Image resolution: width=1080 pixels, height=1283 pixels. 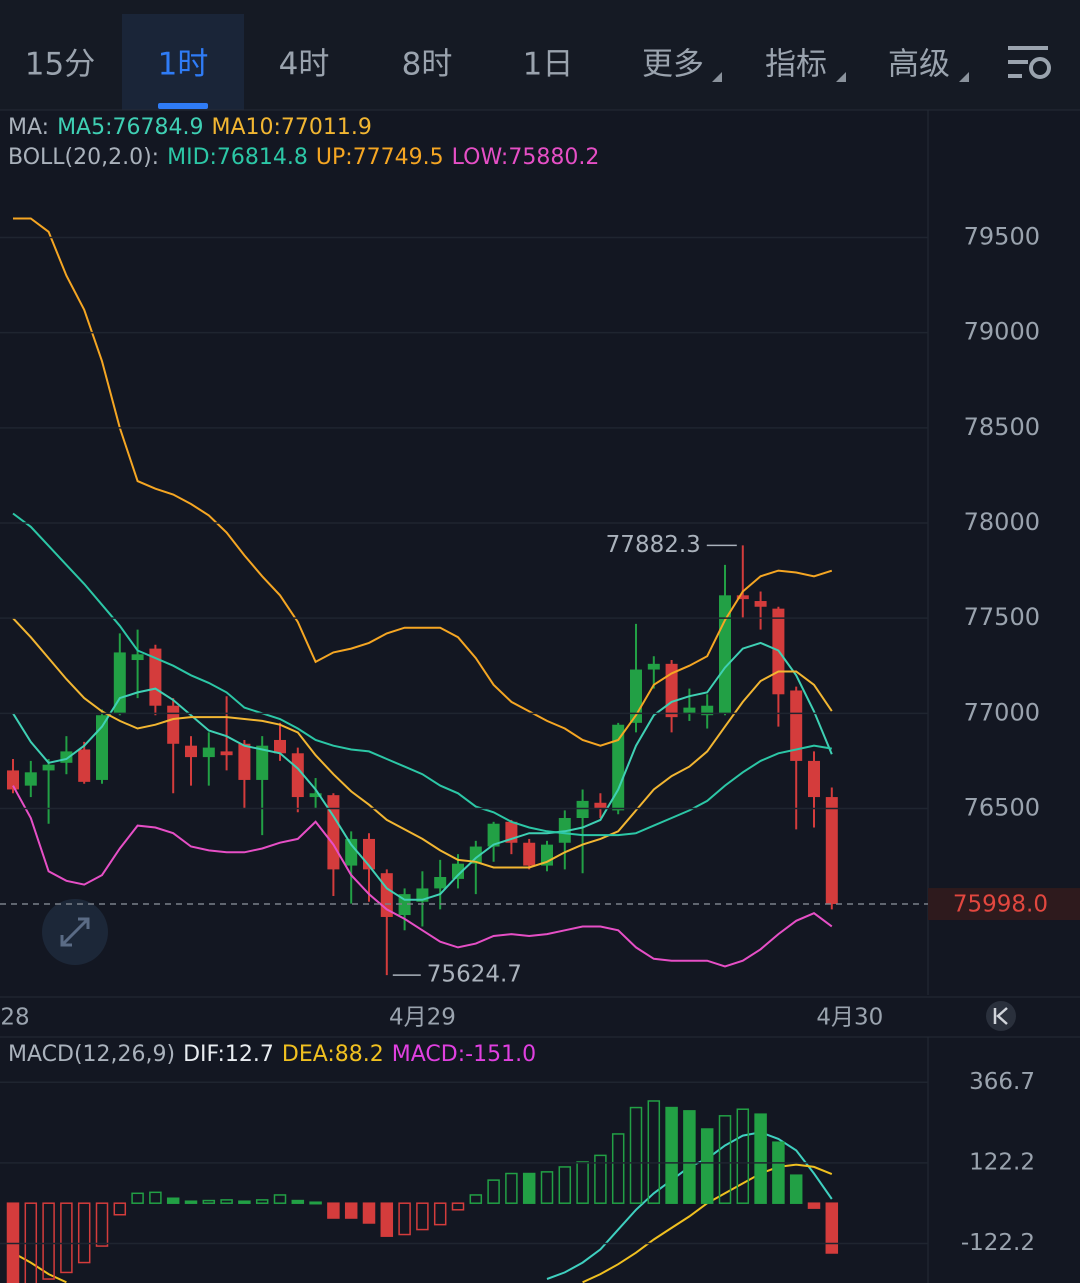 I want to click on tab: 1时, so click(x=183, y=65).